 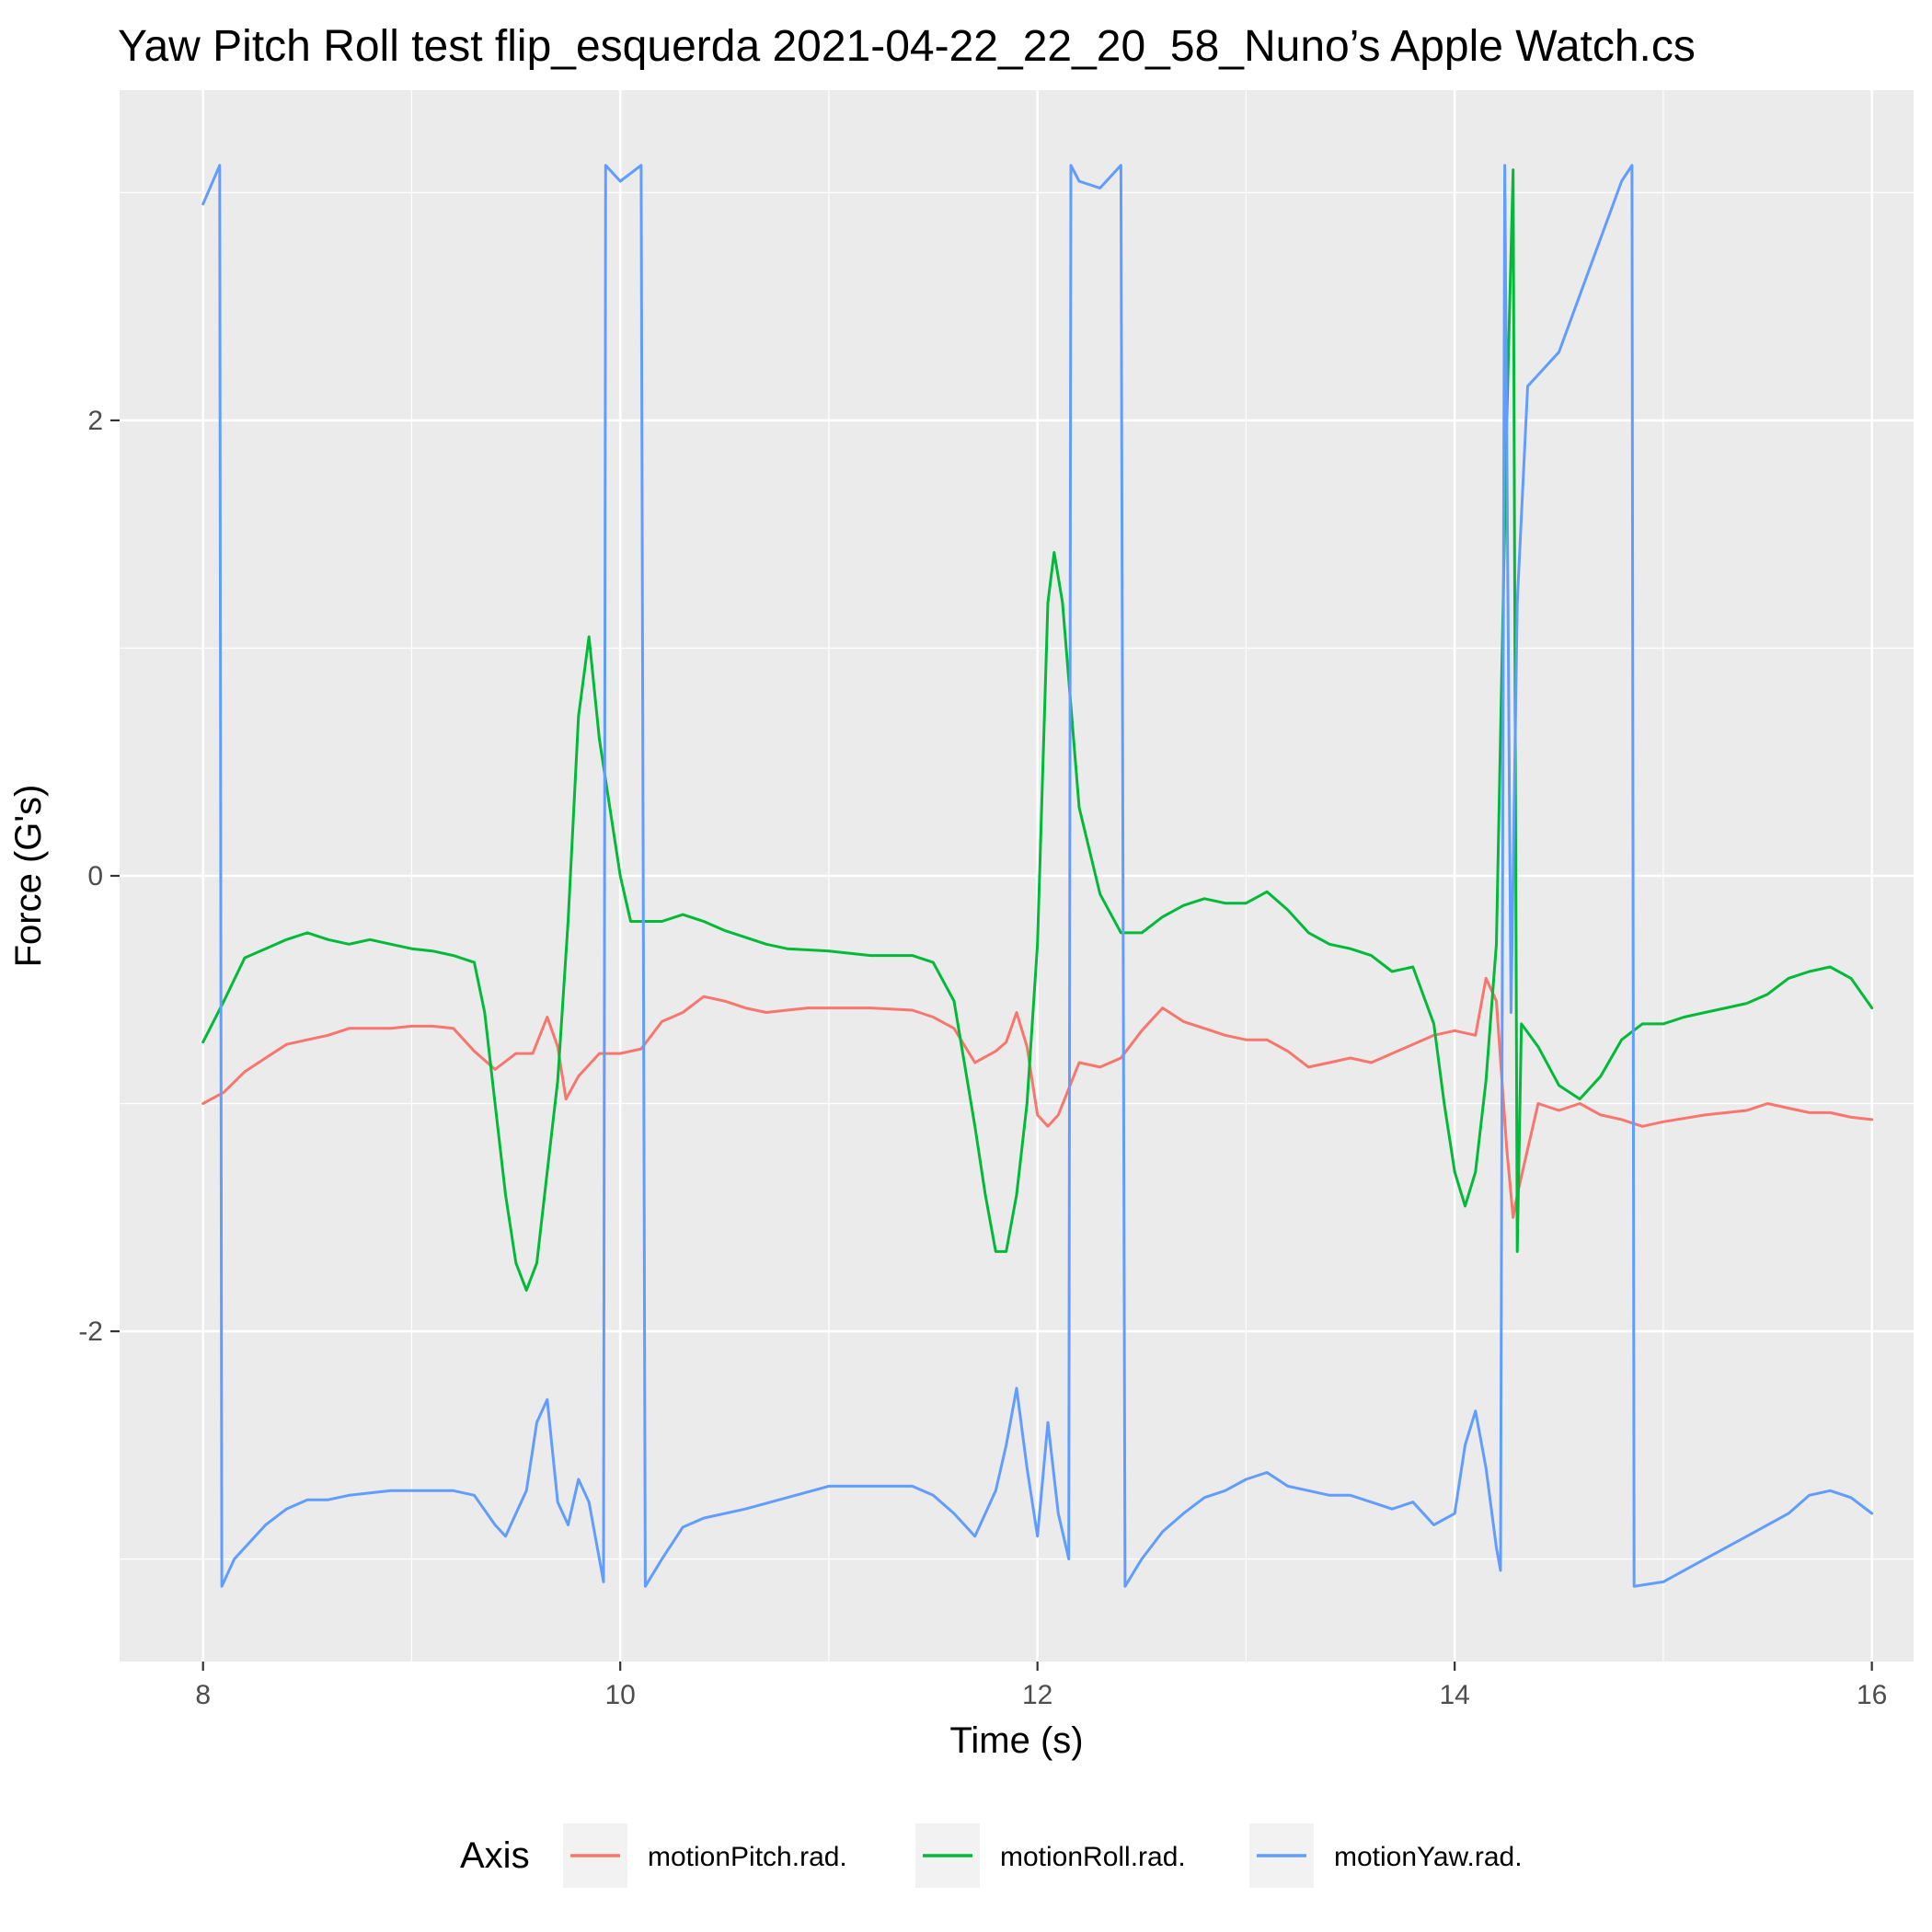 I want to click on x-tick-label: 16, so click(x=1872, y=1695).